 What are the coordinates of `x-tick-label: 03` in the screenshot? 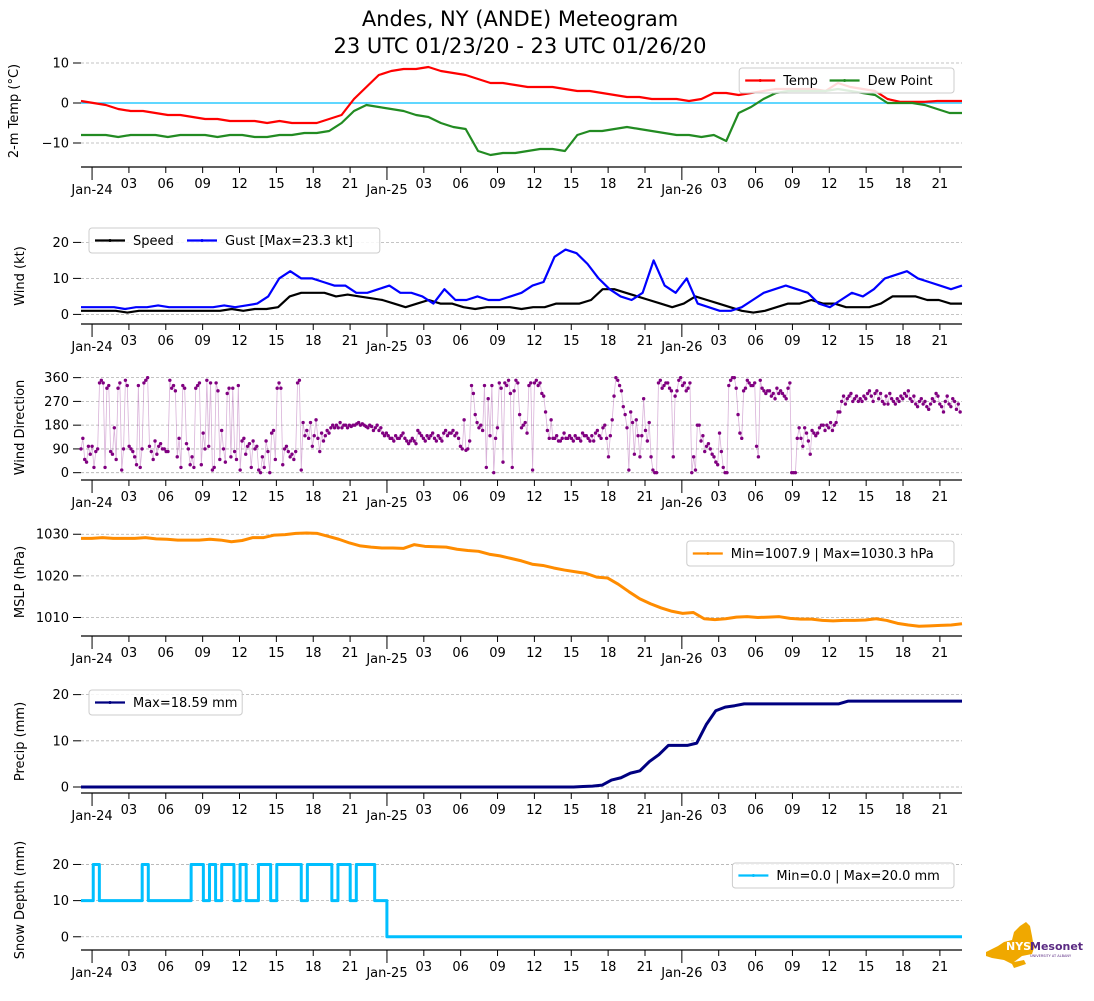 It's located at (129, 497).